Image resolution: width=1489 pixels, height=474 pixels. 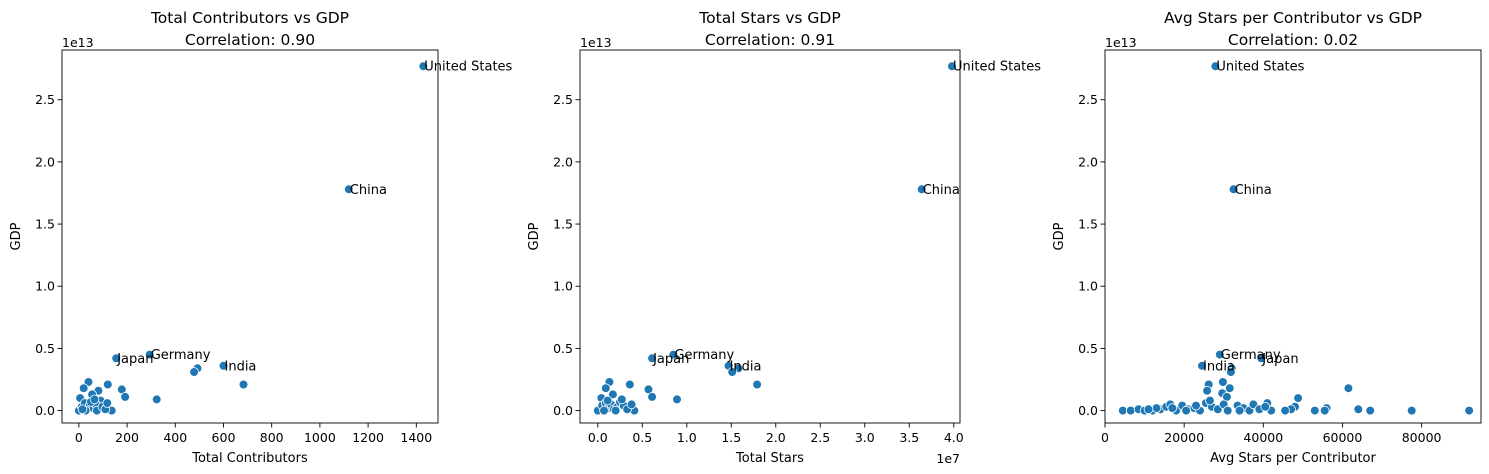 I want to click on x-axis-label: Total Contributors, so click(x=249, y=458).